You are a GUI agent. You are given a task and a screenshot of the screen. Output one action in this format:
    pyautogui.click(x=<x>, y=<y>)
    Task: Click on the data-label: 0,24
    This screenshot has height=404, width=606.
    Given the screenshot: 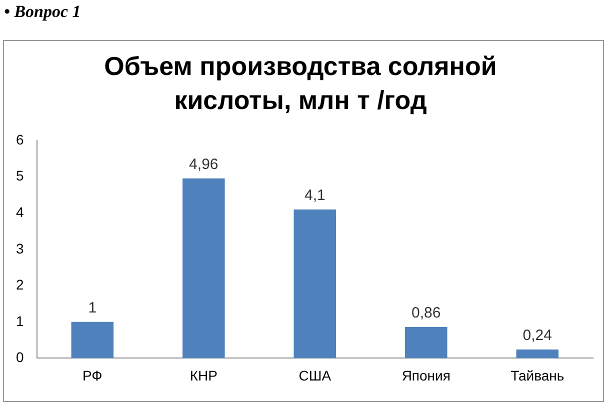 What is the action you would take?
    pyautogui.click(x=537, y=335)
    